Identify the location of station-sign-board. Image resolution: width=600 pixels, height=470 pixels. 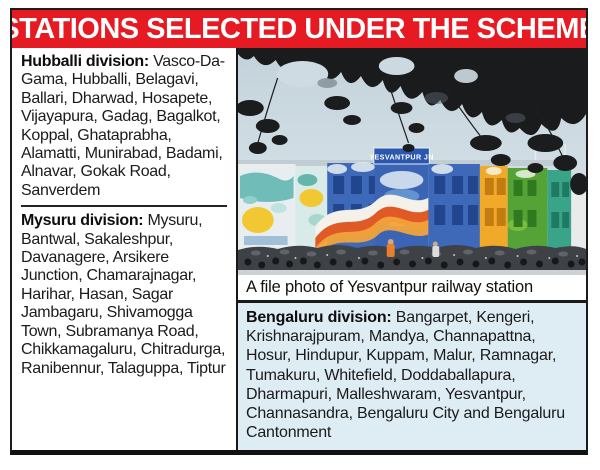
(401, 156).